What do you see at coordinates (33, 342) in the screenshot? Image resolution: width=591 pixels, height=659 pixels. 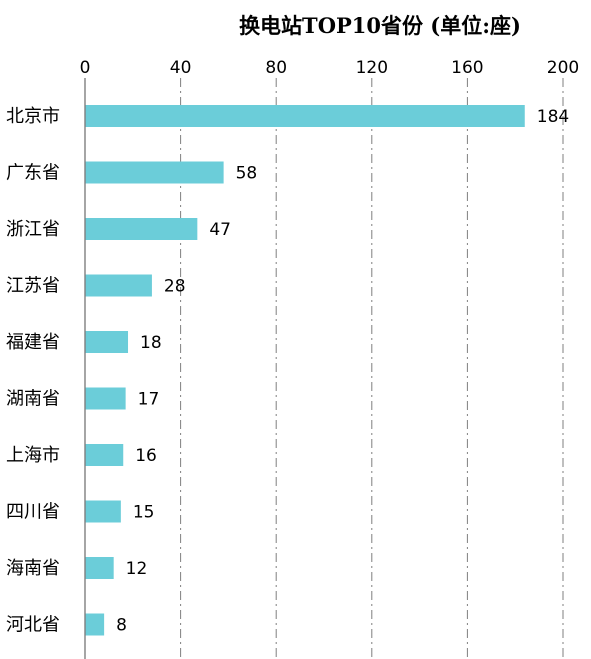 I see `category-label: 福建省` at bounding box center [33, 342].